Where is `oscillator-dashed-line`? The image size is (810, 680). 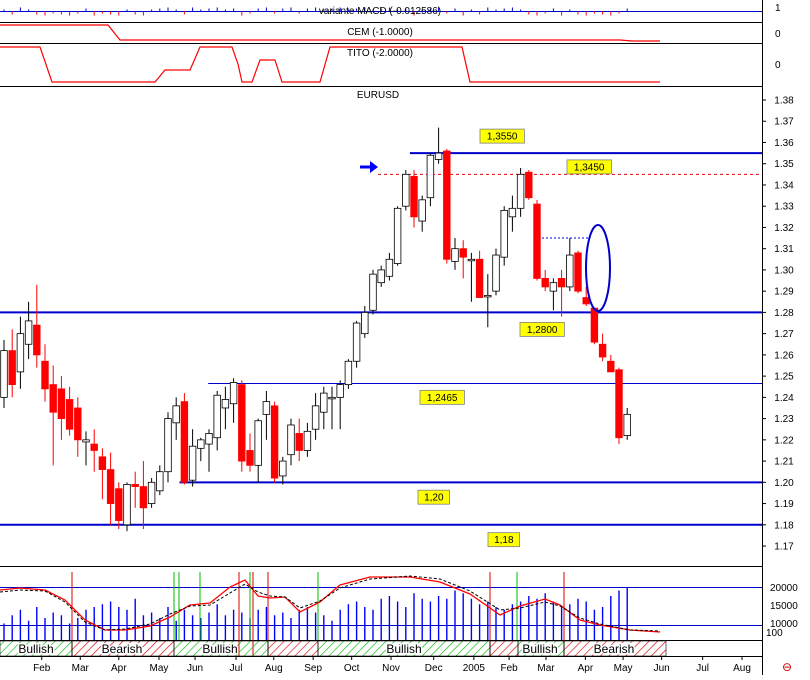 oscillator-dashed-line is located at coordinates (330, 603).